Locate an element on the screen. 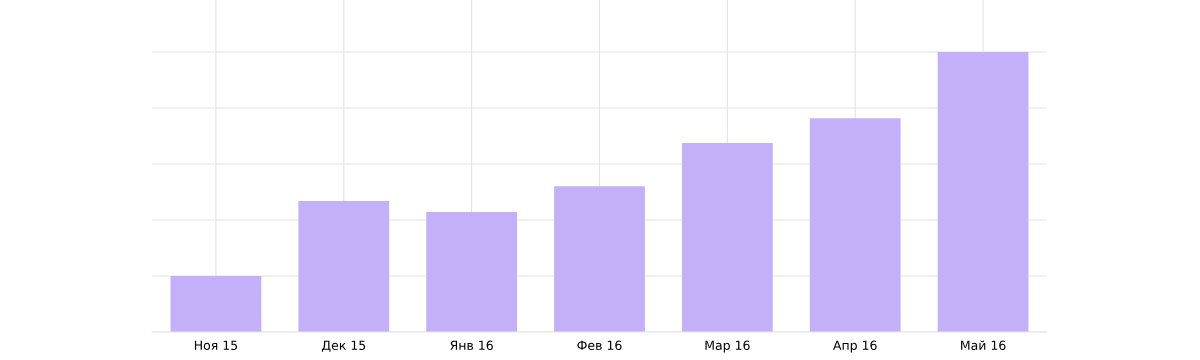 This screenshot has width=1200, height=360. x-tick-label: Янв 16 is located at coordinates (471, 345).